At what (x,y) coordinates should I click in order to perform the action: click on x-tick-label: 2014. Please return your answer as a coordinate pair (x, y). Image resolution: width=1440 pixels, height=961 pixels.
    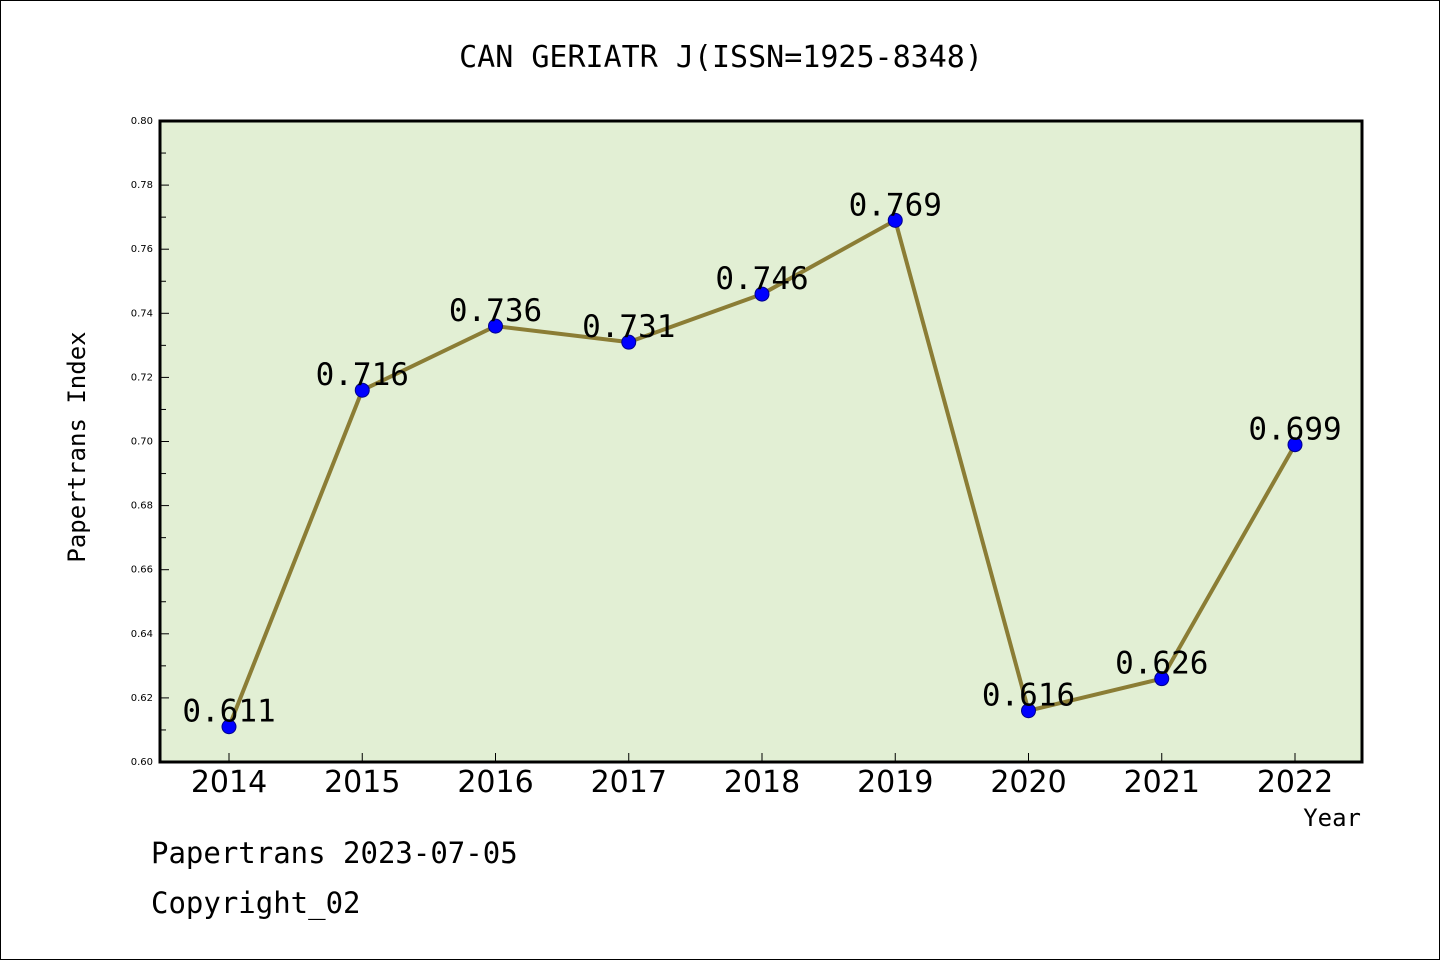
    Looking at the image, I should click on (229, 782).